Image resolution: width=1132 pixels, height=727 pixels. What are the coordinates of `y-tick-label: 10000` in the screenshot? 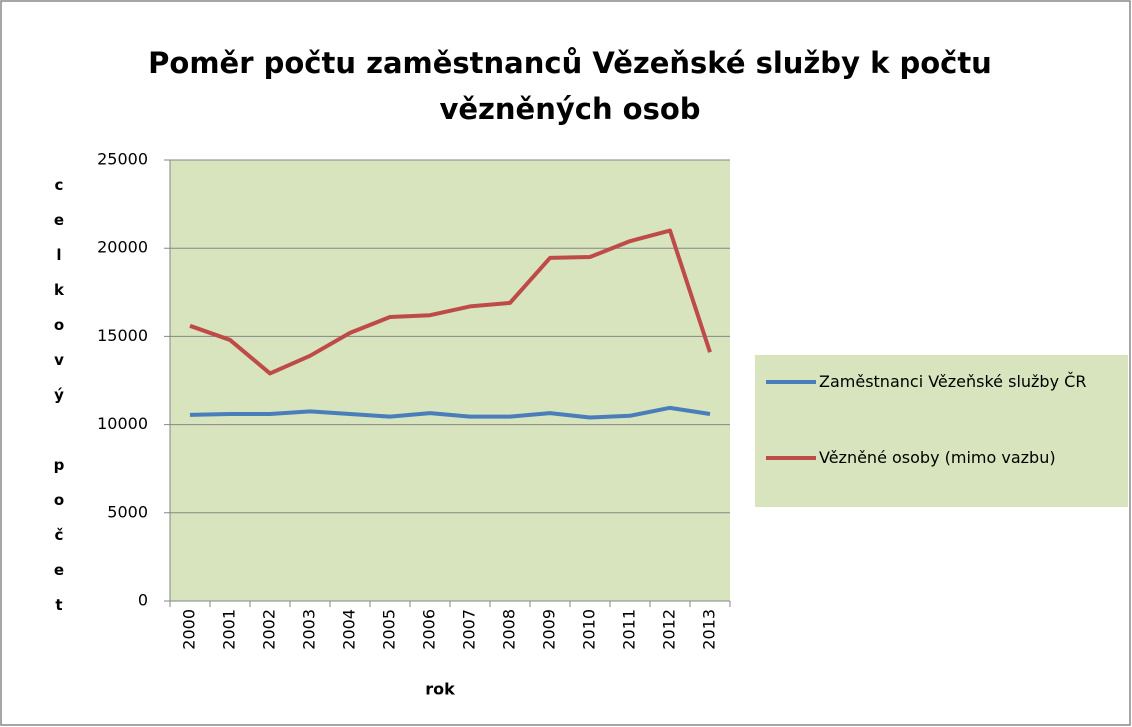 It's located at (122, 423).